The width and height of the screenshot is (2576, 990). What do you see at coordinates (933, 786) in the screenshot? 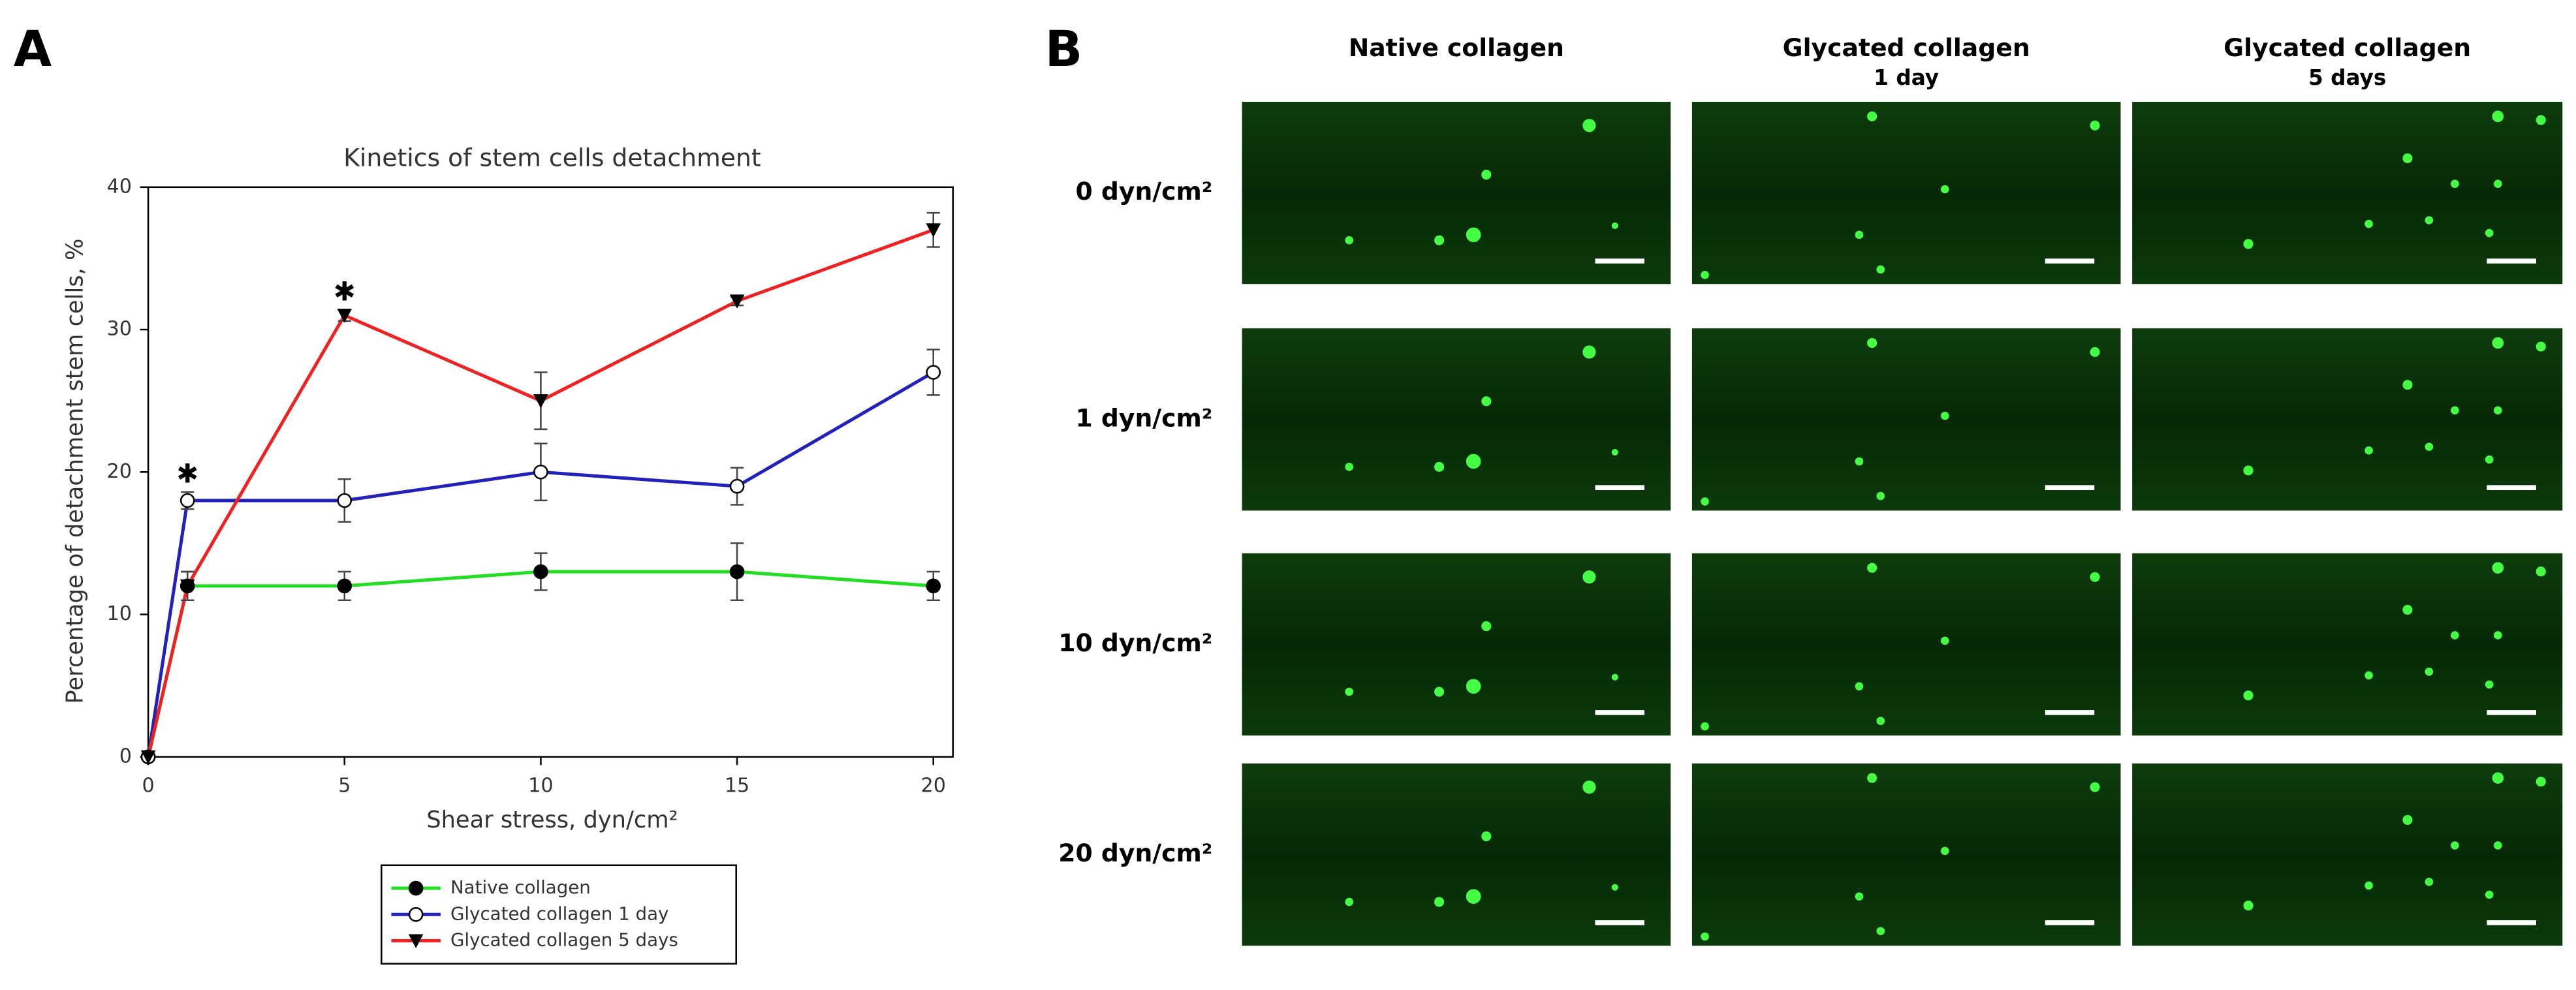
I see `x-tick-label: 20` at bounding box center [933, 786].